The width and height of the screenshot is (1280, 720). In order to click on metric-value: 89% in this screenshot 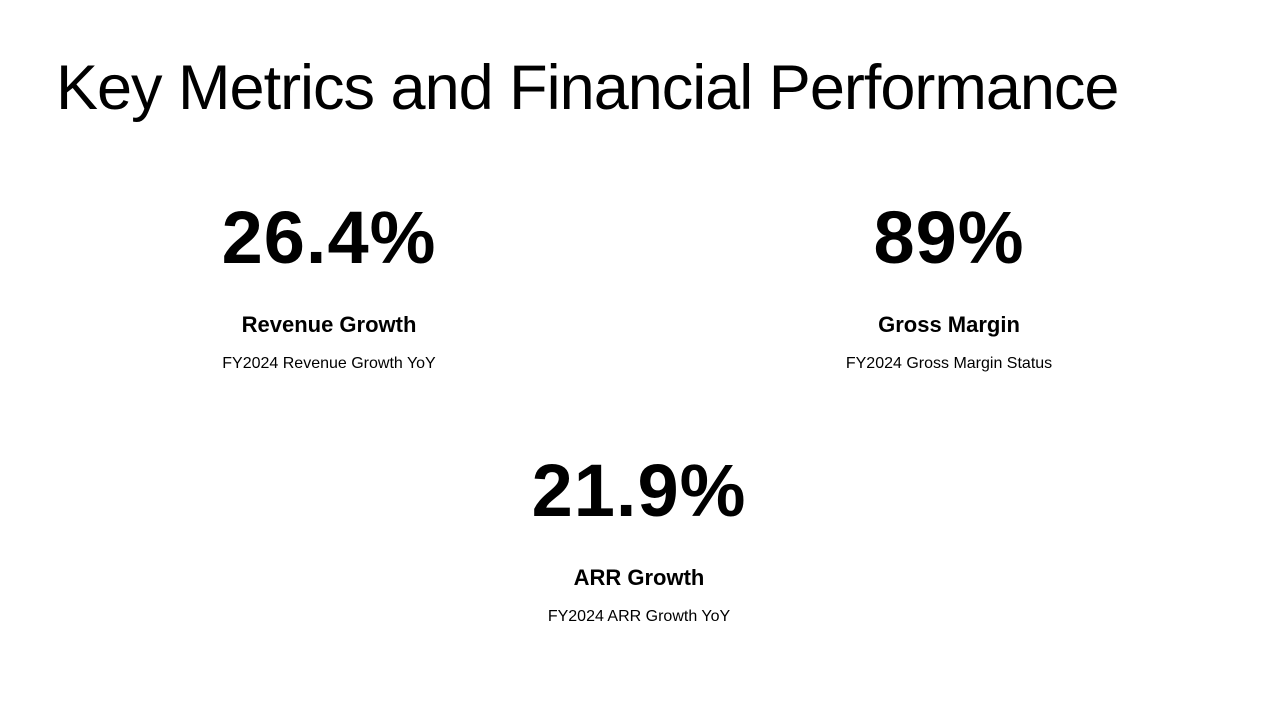, I will do `click(949, 237)`.